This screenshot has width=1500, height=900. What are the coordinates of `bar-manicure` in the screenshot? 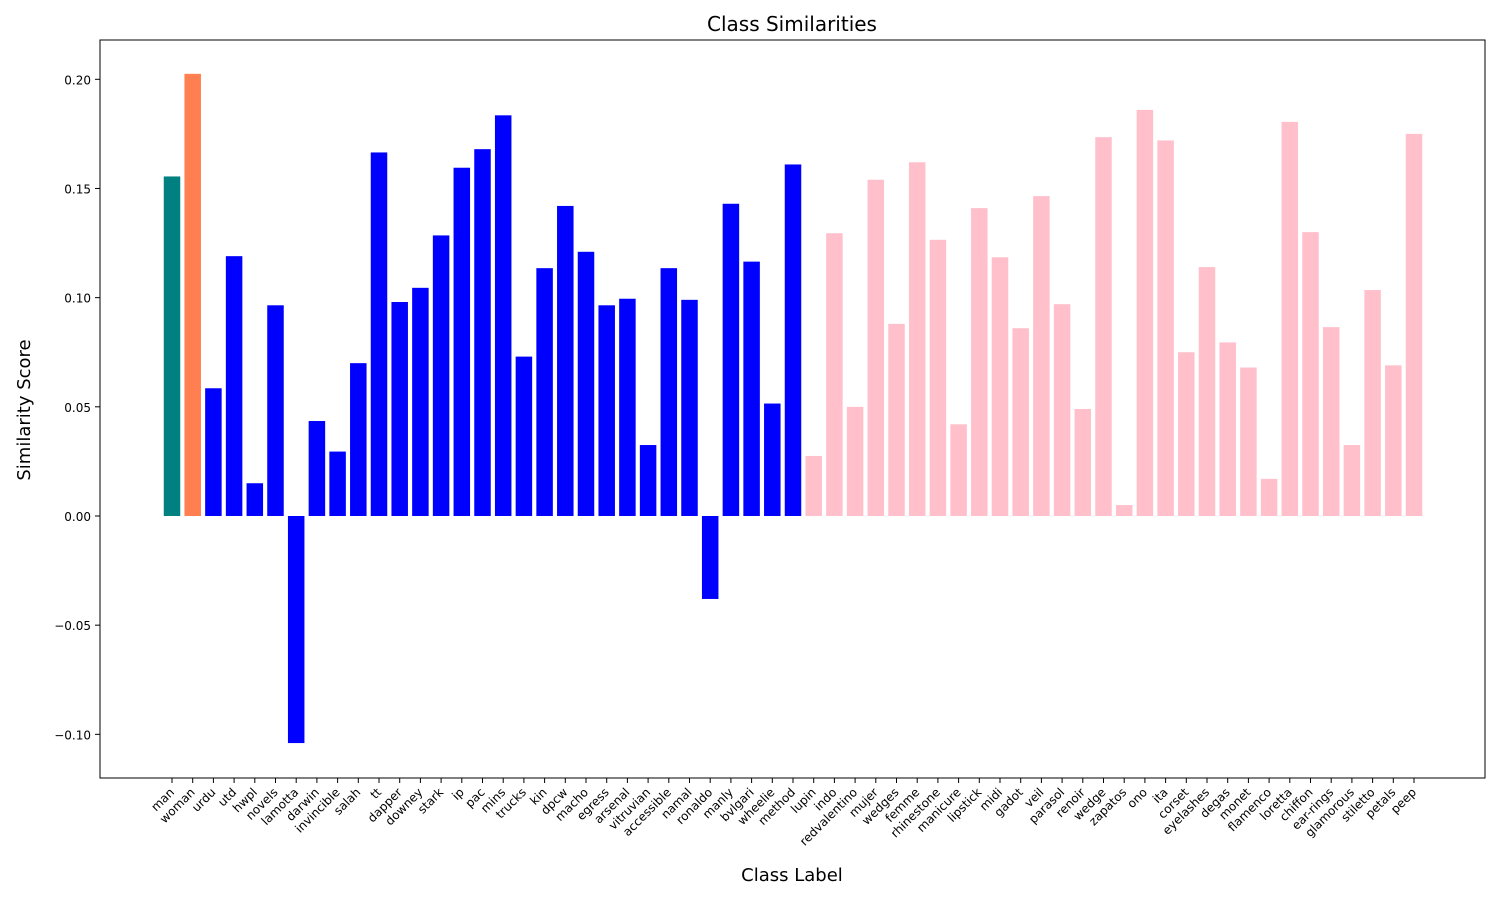 It's located at (958, 470).